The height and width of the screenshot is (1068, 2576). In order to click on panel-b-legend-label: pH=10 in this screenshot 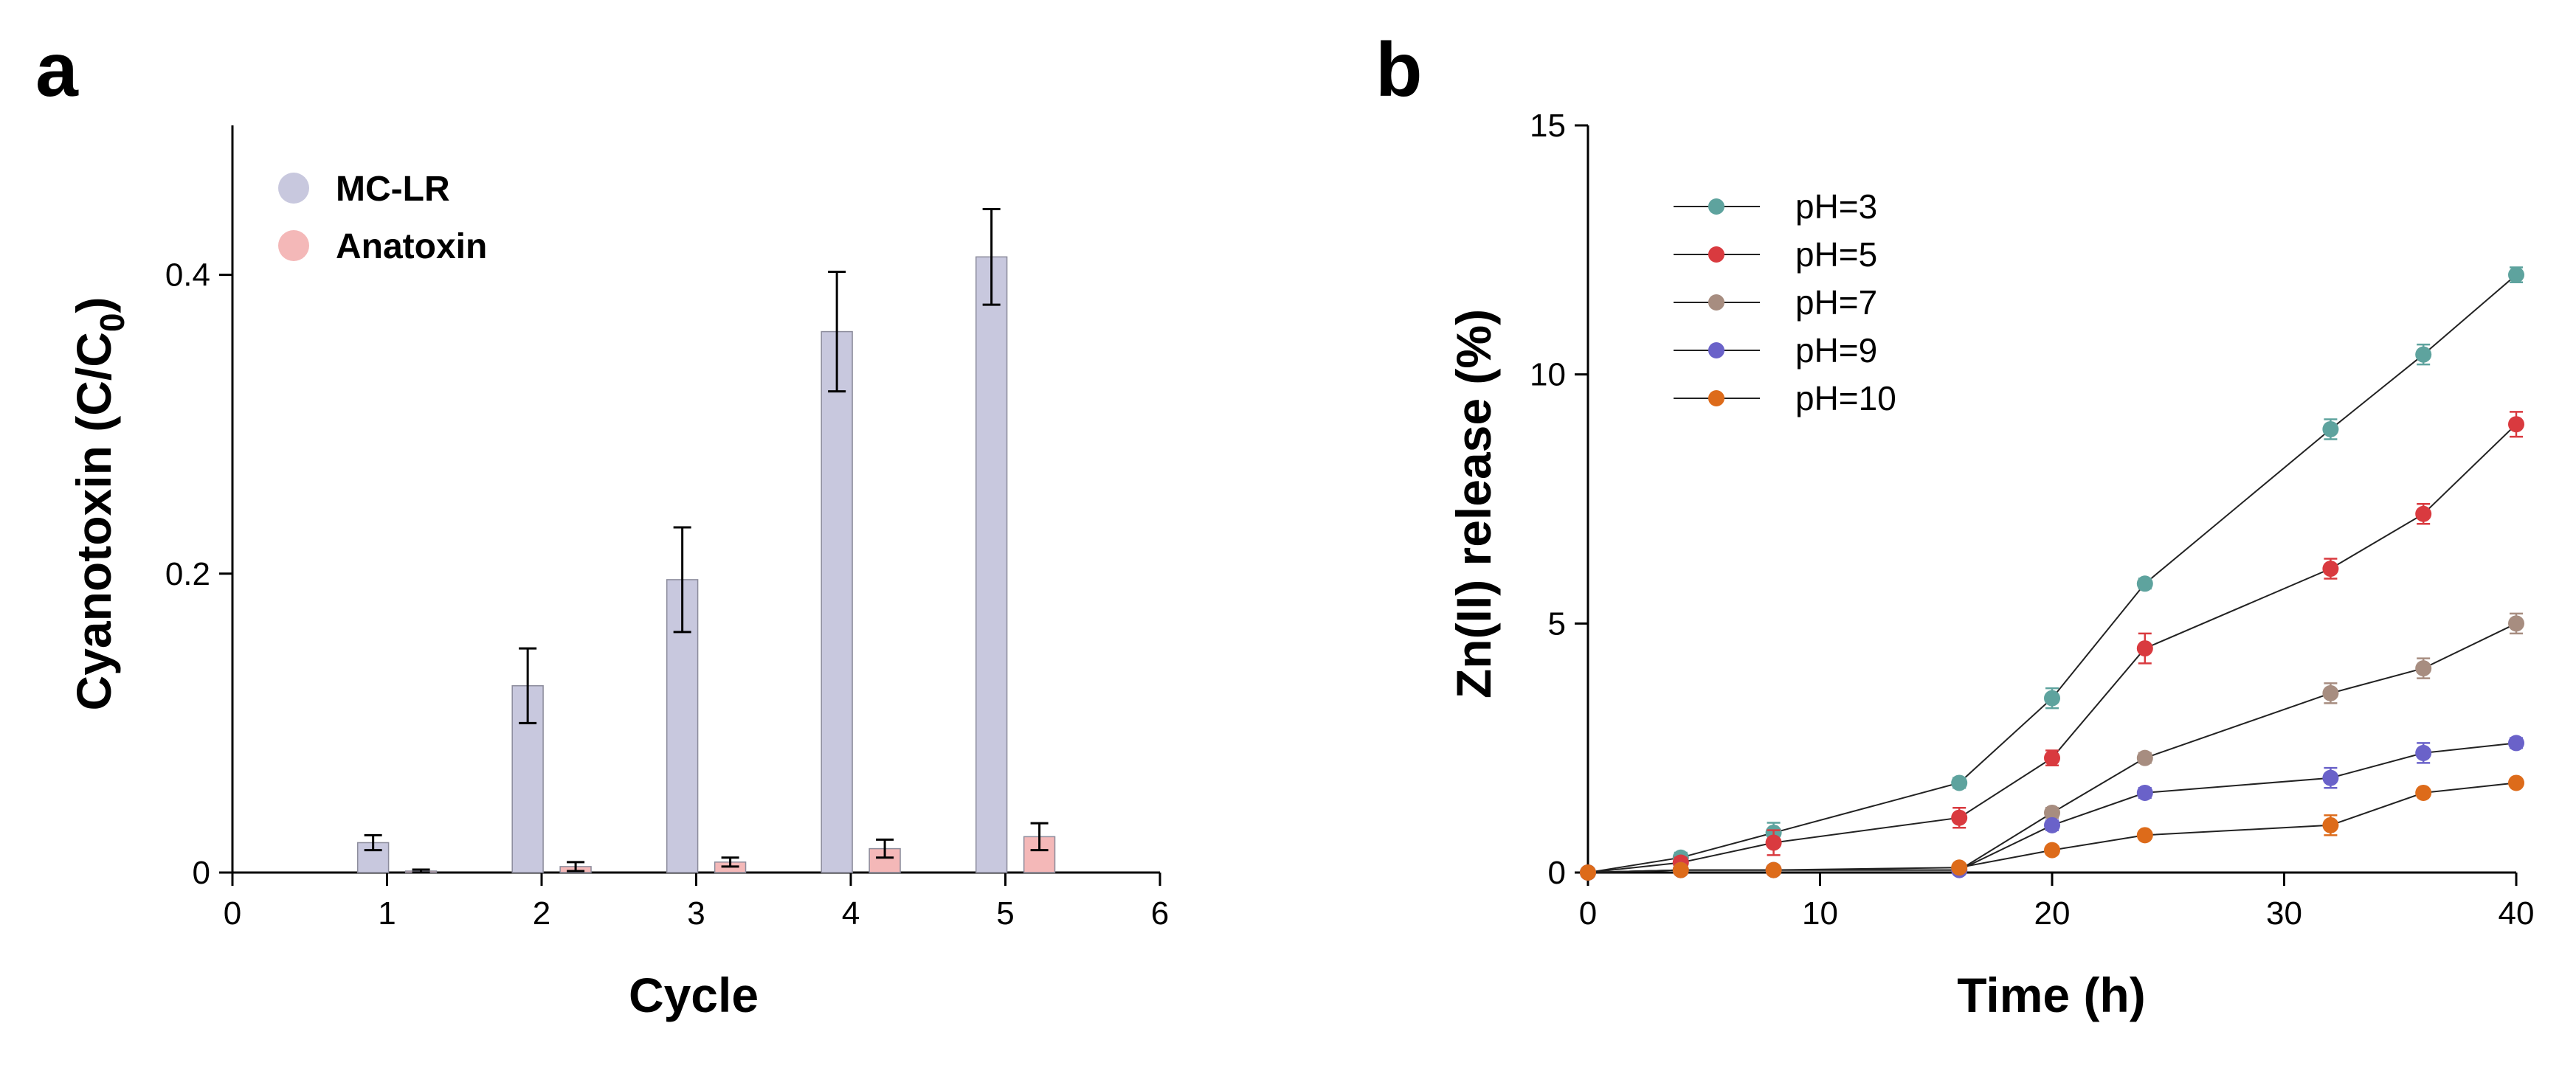, I will do `click(1845, 398)`.